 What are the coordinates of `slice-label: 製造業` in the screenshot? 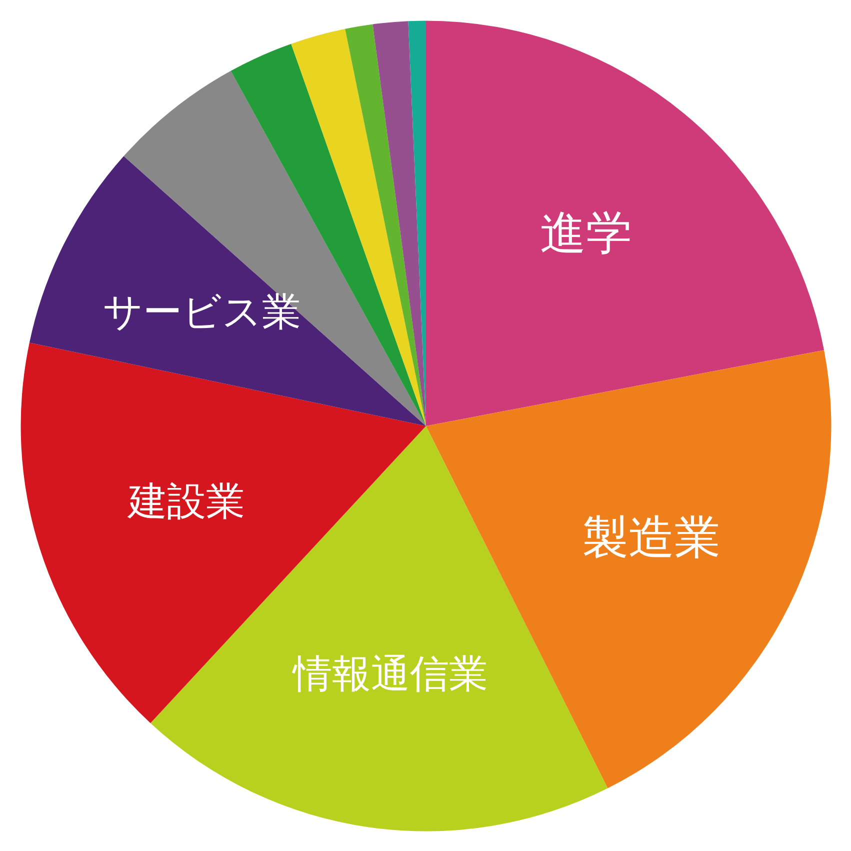 It's located at (651, 537).